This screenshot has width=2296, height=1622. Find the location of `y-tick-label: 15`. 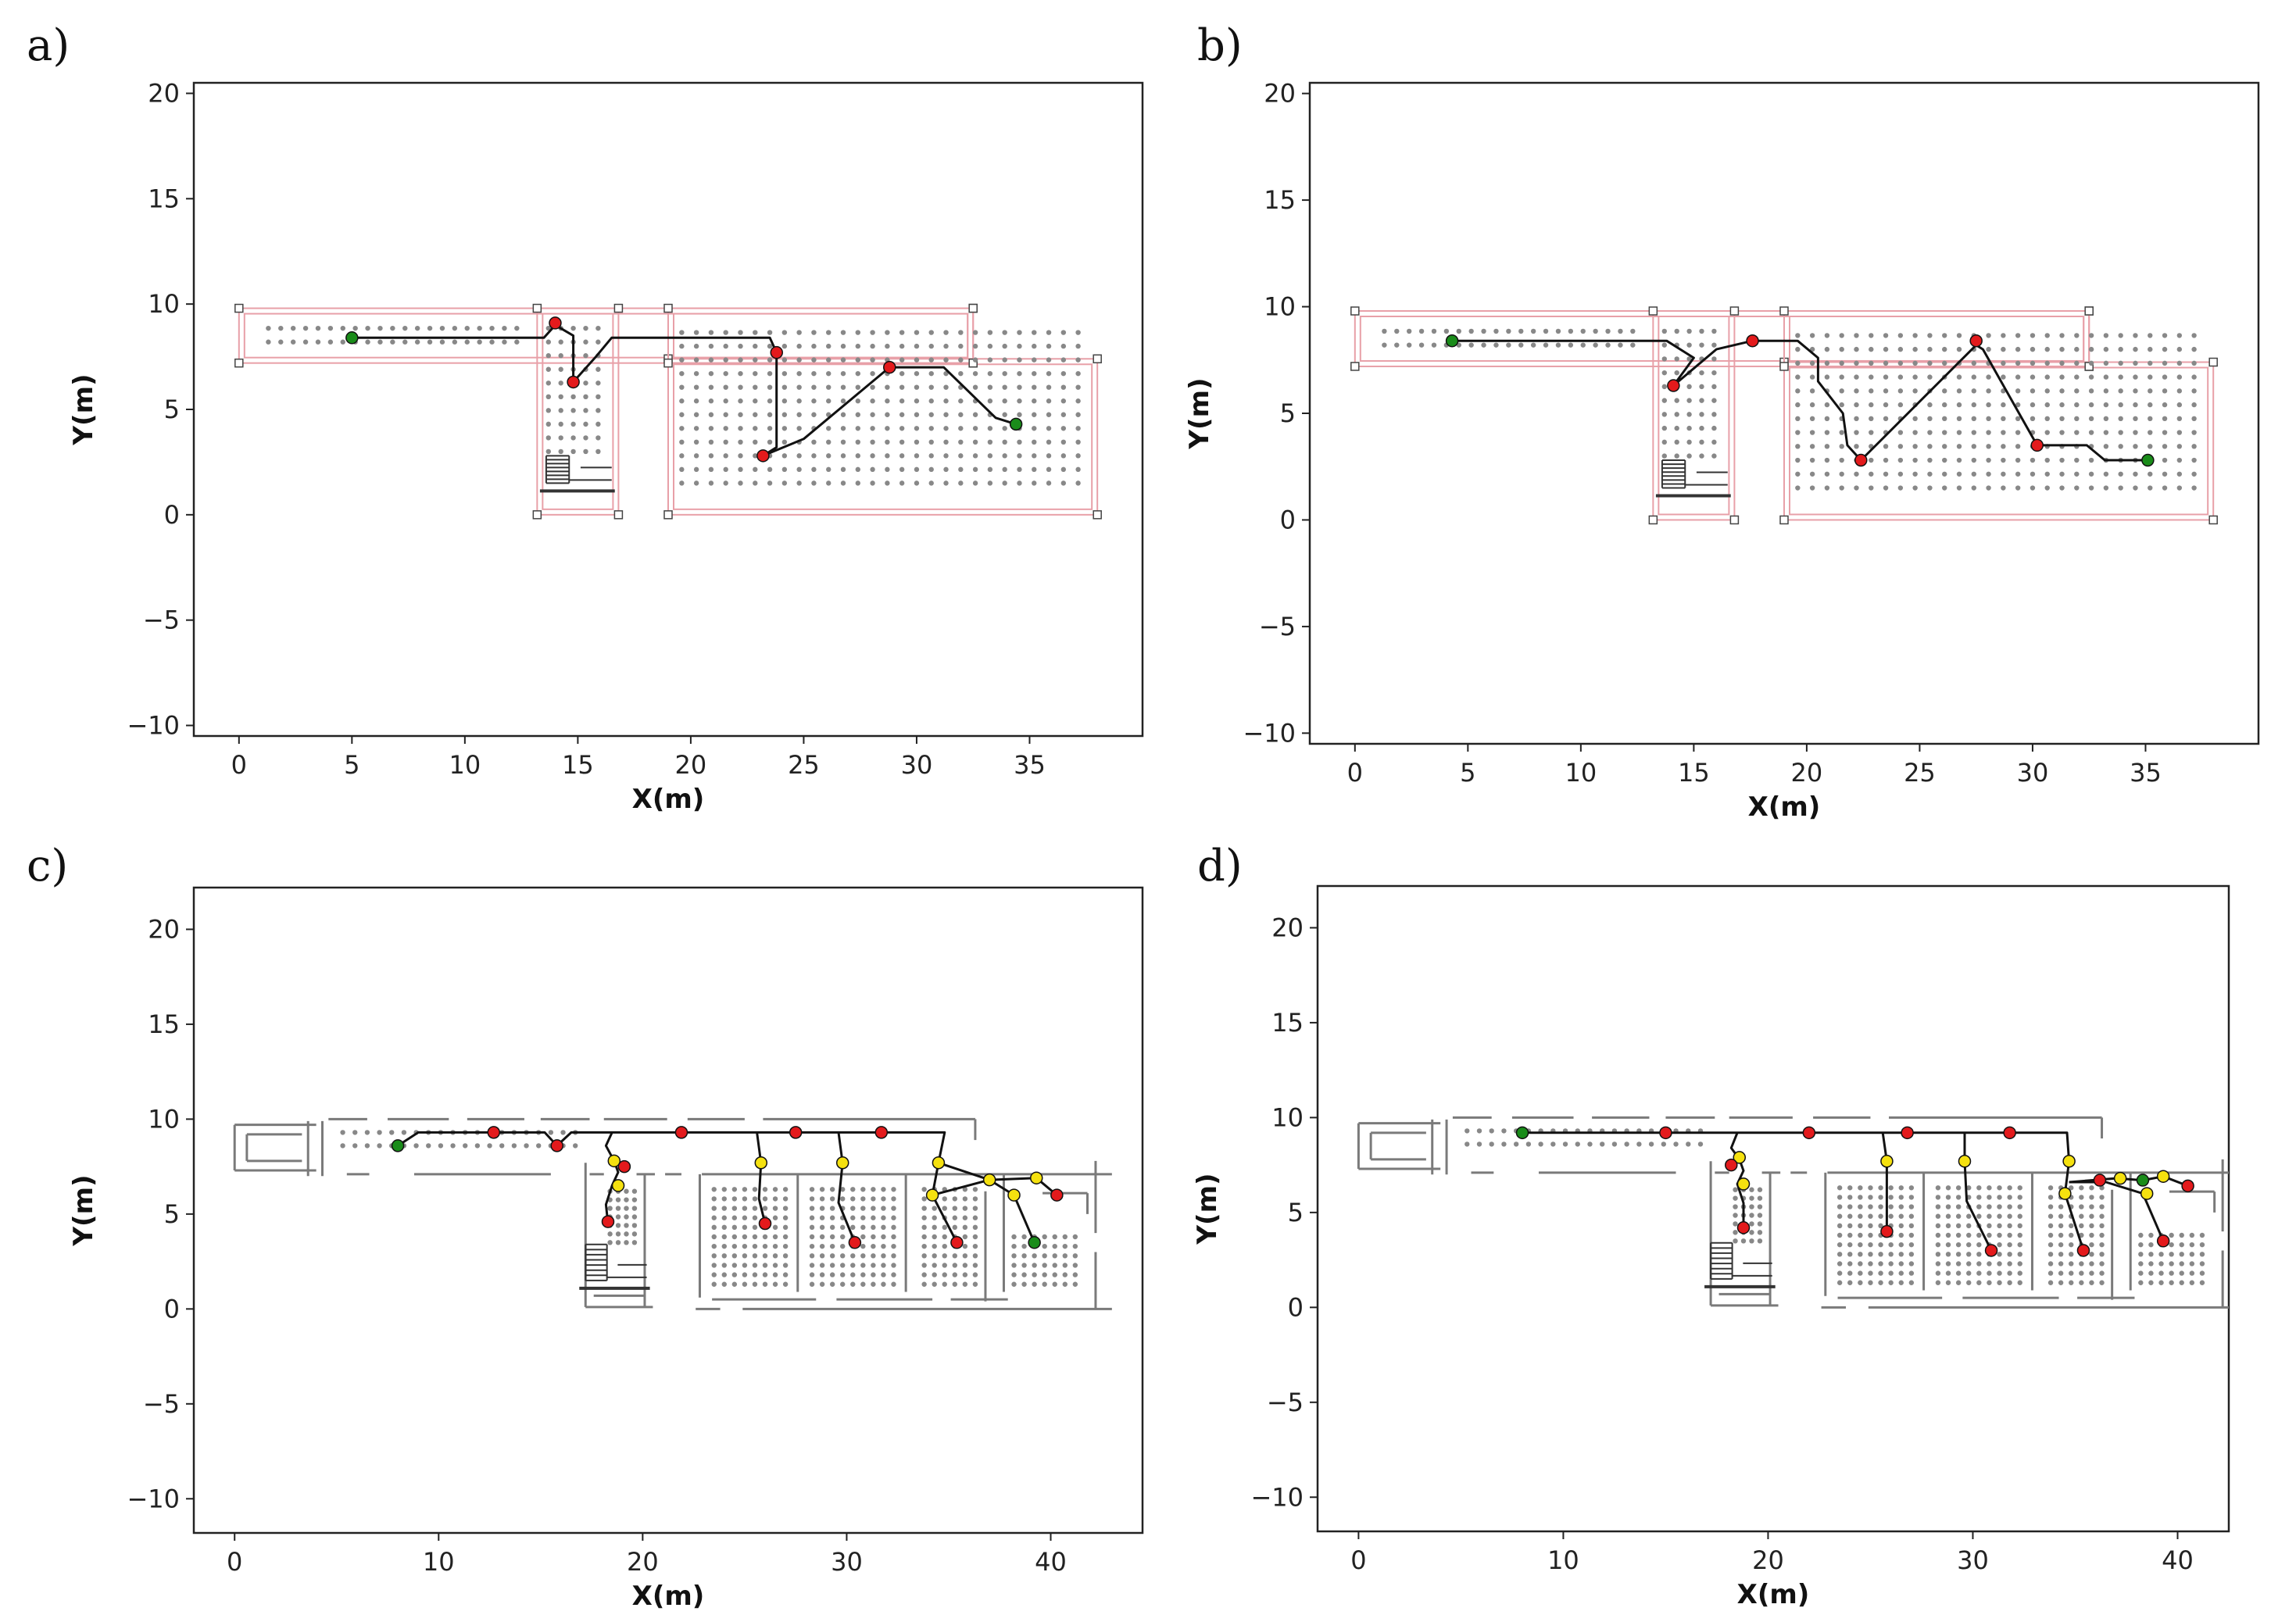

y-tick-label: 15 is located at coordinates (1287, 1023).